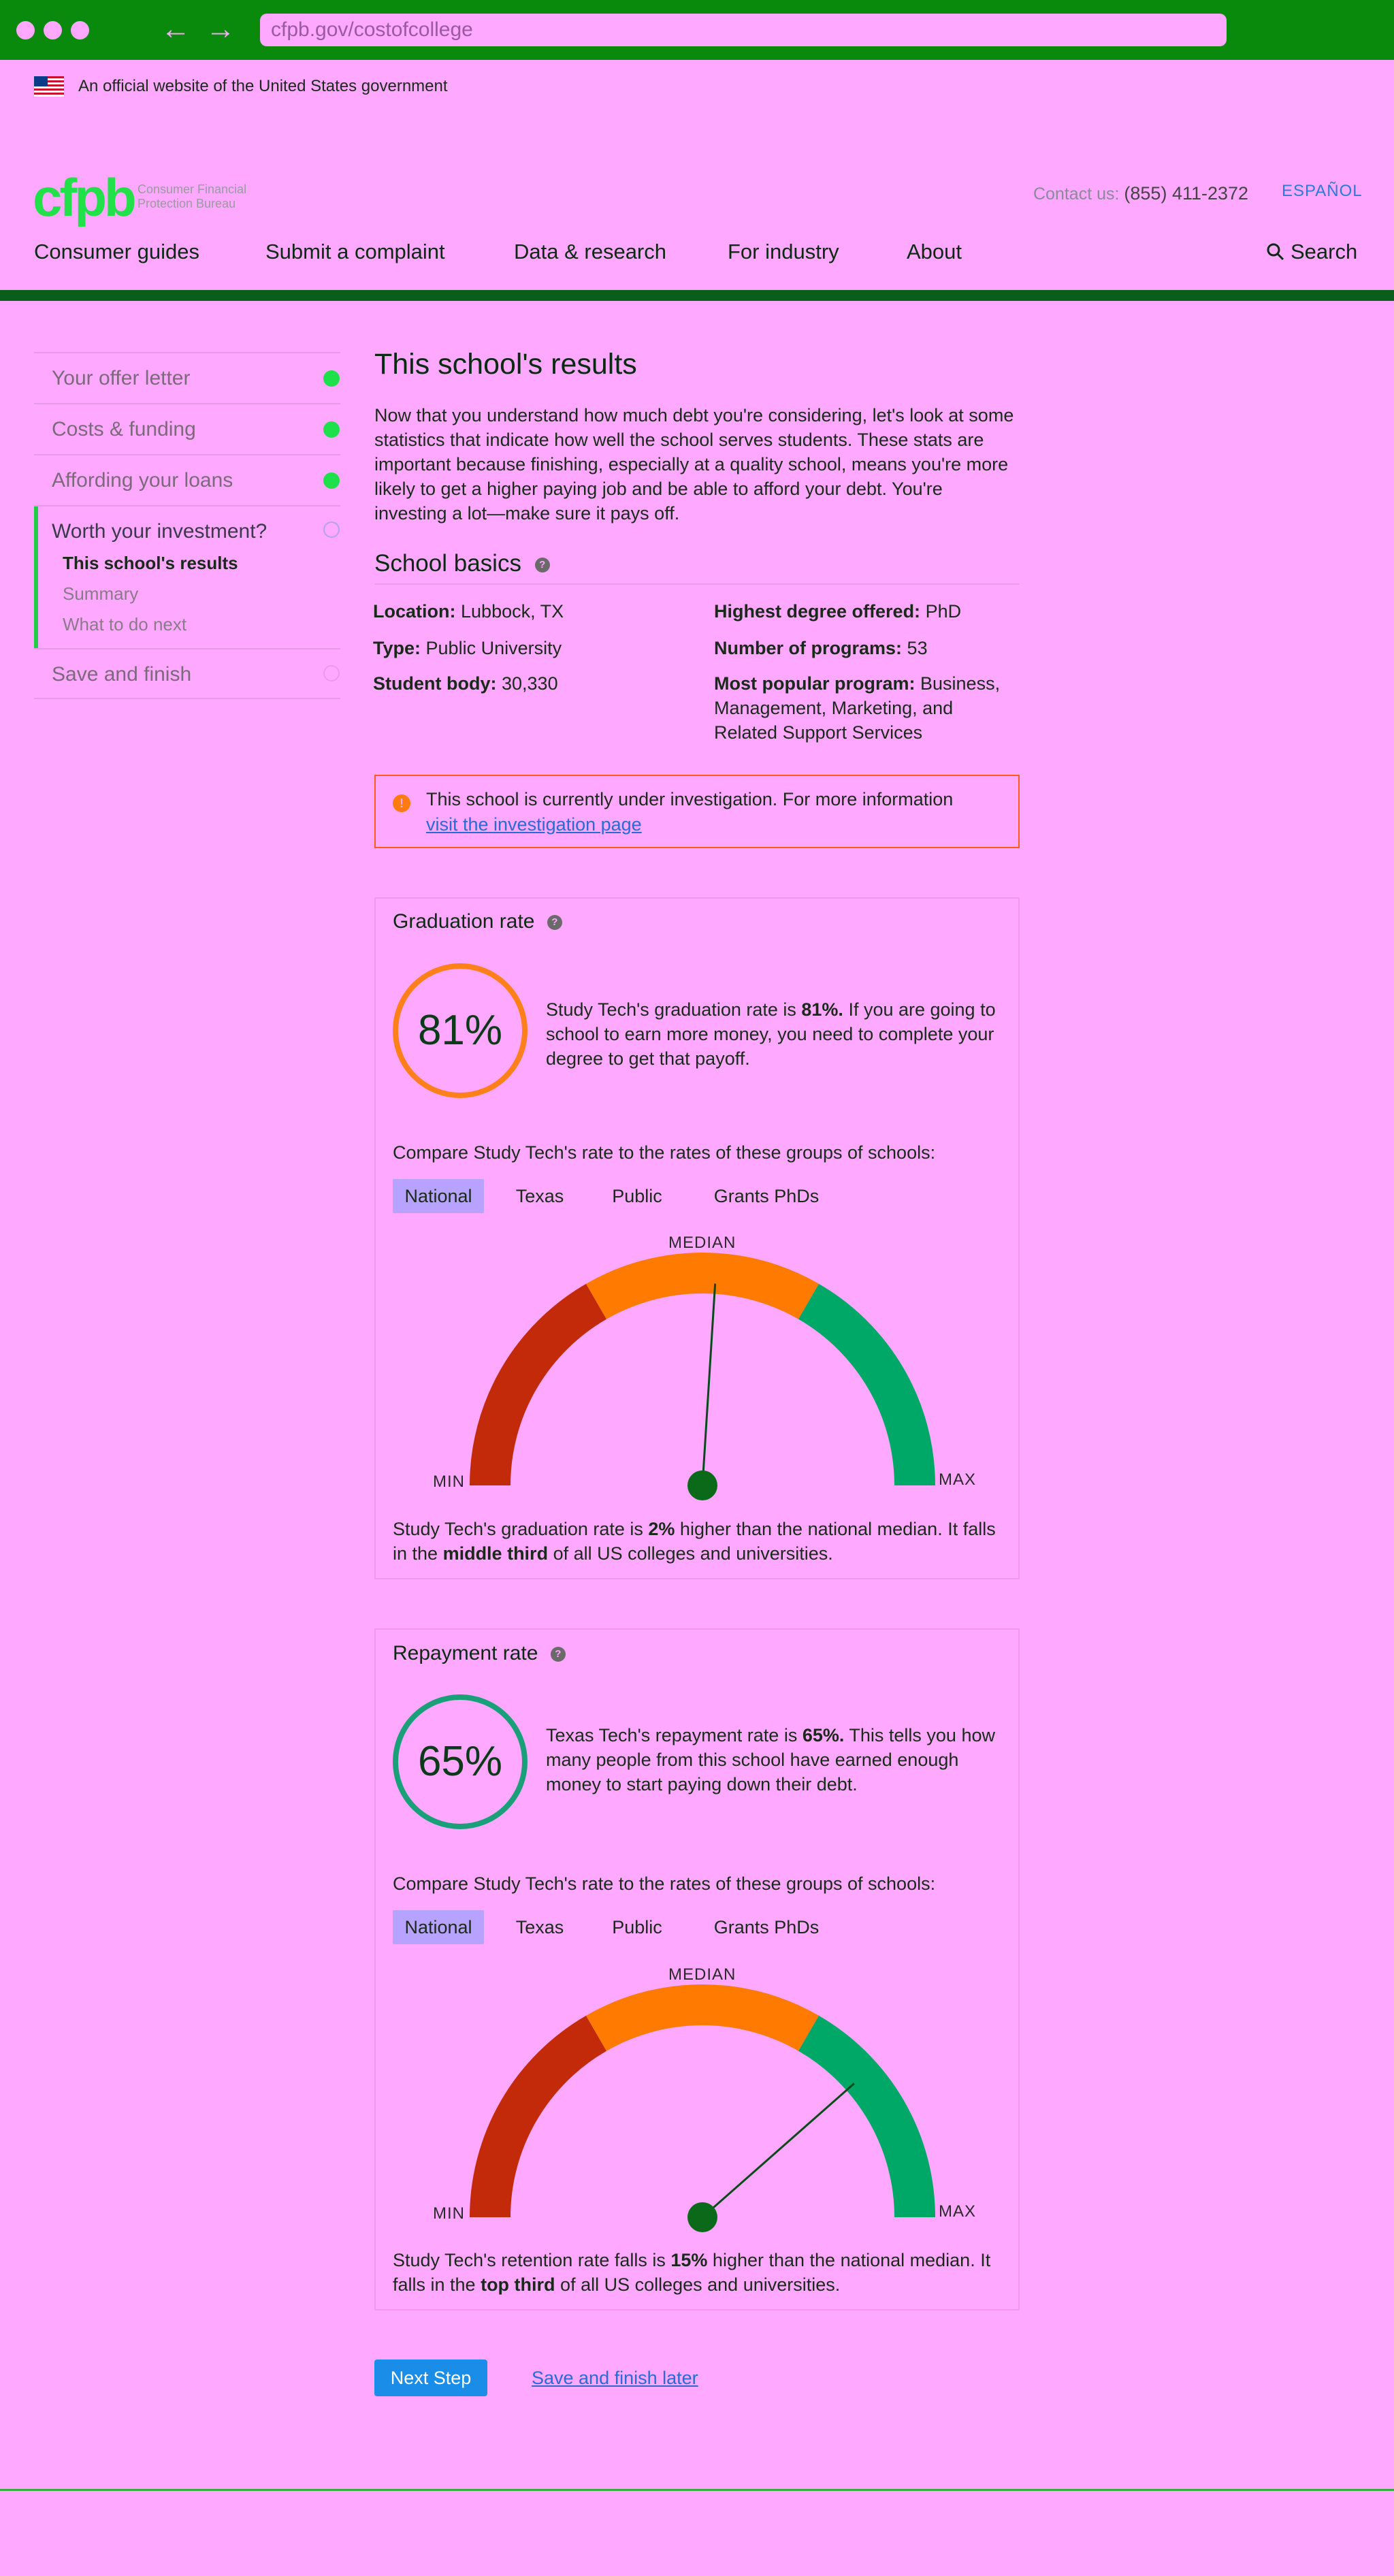 Image resolution: width=1394 pixels, height=2576 pixels. I want to click on gauge-max-label: MAX, so click(958, 2211).